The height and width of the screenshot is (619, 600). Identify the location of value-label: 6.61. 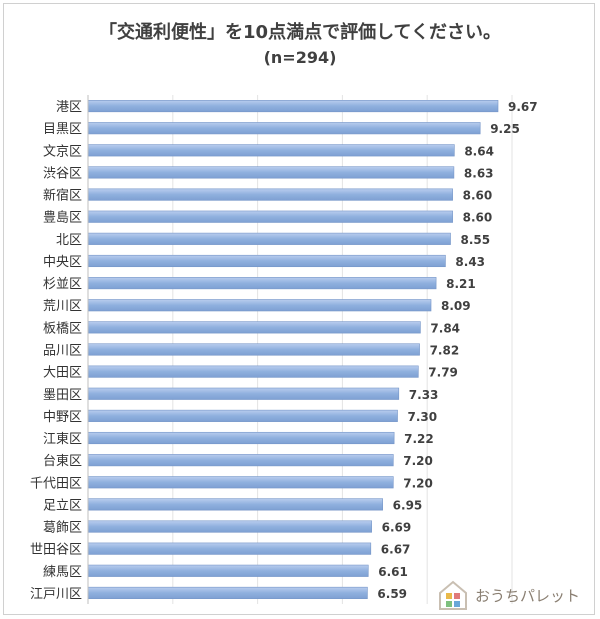
(393, 572).